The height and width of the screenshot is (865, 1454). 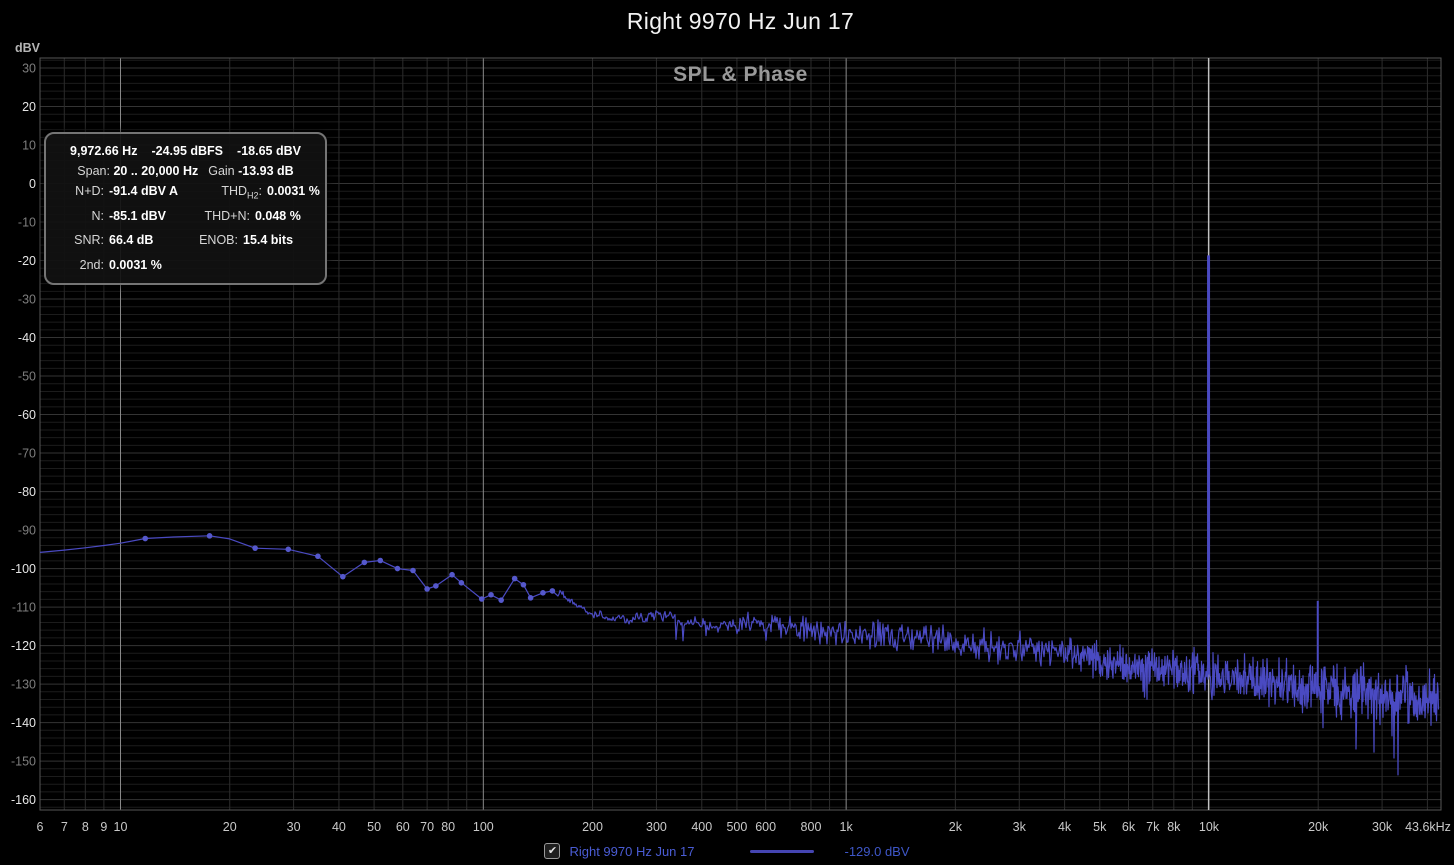 What do you see at coordinates (27, 492) in the screenshot?
I see `svg-text: -80` at bounding box center [27, 492].